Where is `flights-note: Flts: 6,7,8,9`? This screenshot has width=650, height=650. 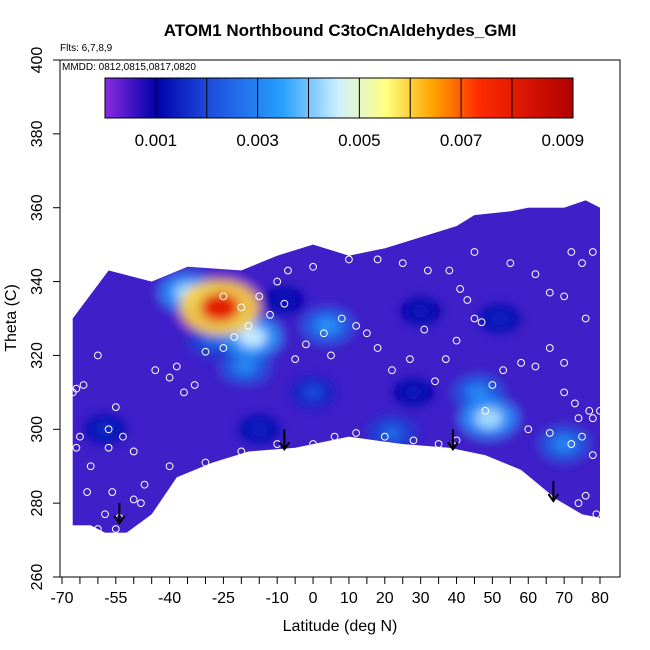 flights-note: Flts: 6,7,8,9 is located at coordinates (86, 48).